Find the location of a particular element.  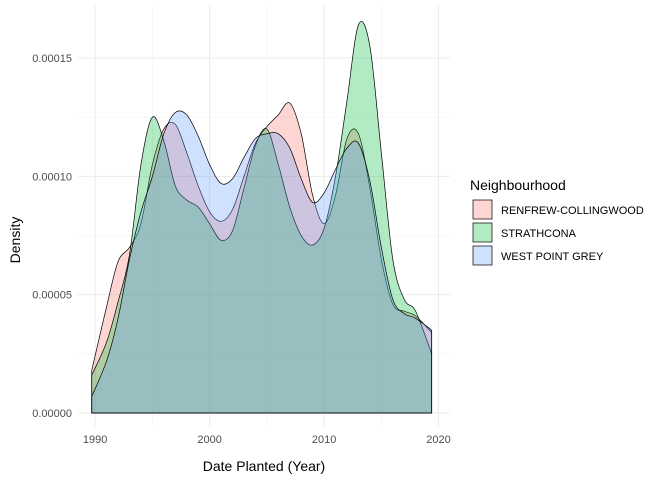

y-tick-label: 0.00000 is located at coordinates (52, 414).